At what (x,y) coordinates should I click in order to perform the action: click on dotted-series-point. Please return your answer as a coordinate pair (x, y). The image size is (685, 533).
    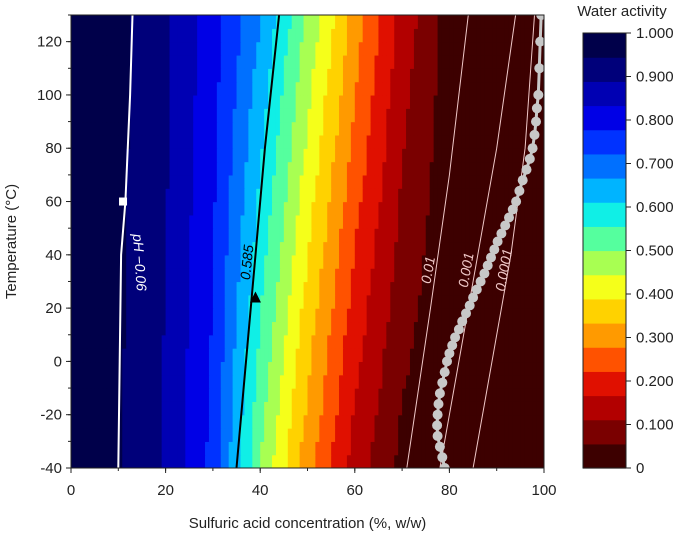
    Looking at the image, I should click on (494, 249).